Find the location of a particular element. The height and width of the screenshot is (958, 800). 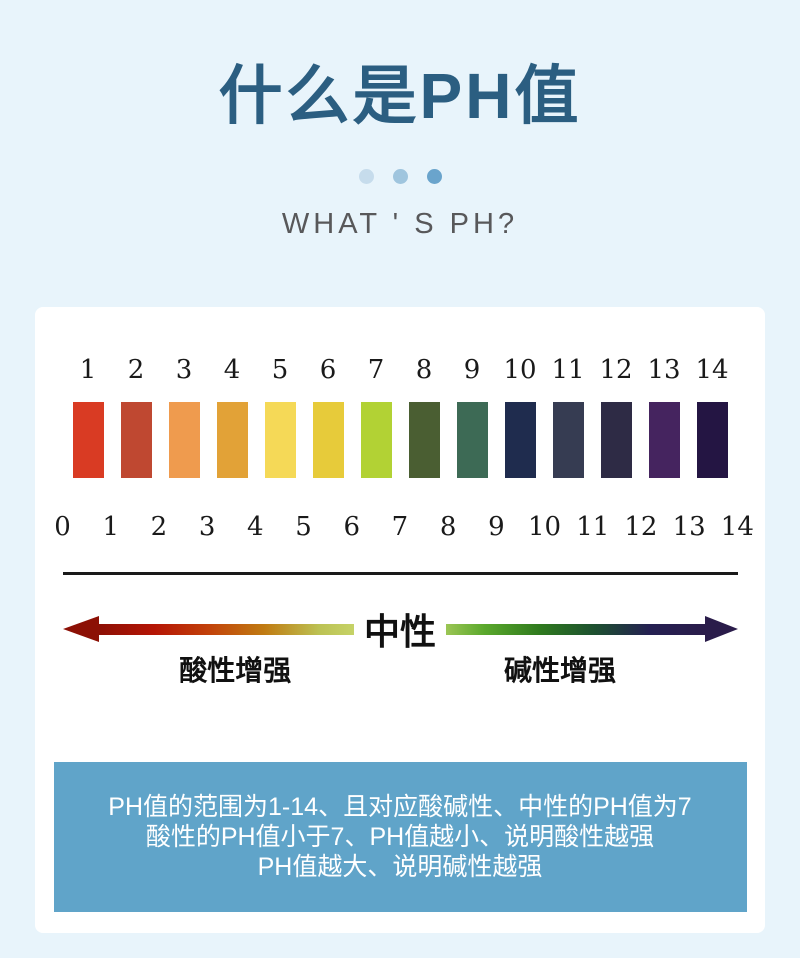

page-subtitle: WHAT ' S PH? is located at coordinates (400, 224).